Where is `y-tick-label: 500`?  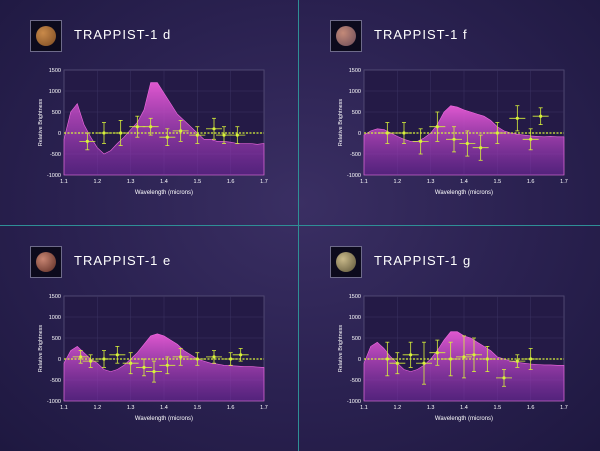 y-tick-label: 500 is located at coordinates (56, 113).